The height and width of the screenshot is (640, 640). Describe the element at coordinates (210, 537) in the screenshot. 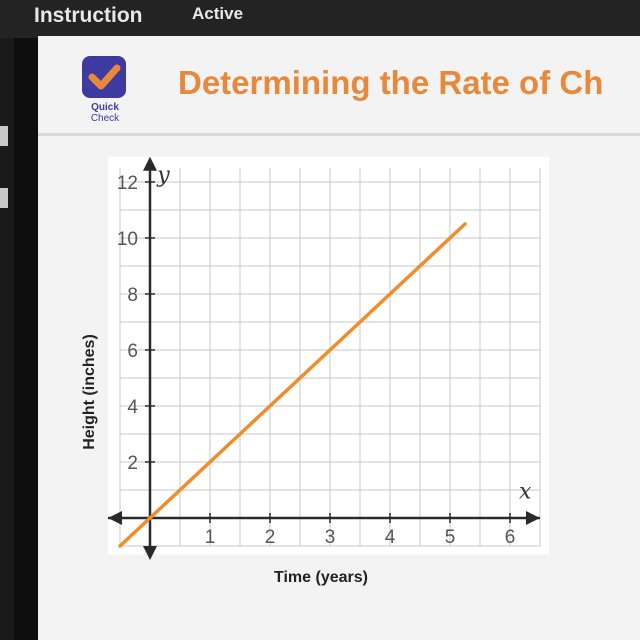

I see `x-tick-label: 1` at that location.